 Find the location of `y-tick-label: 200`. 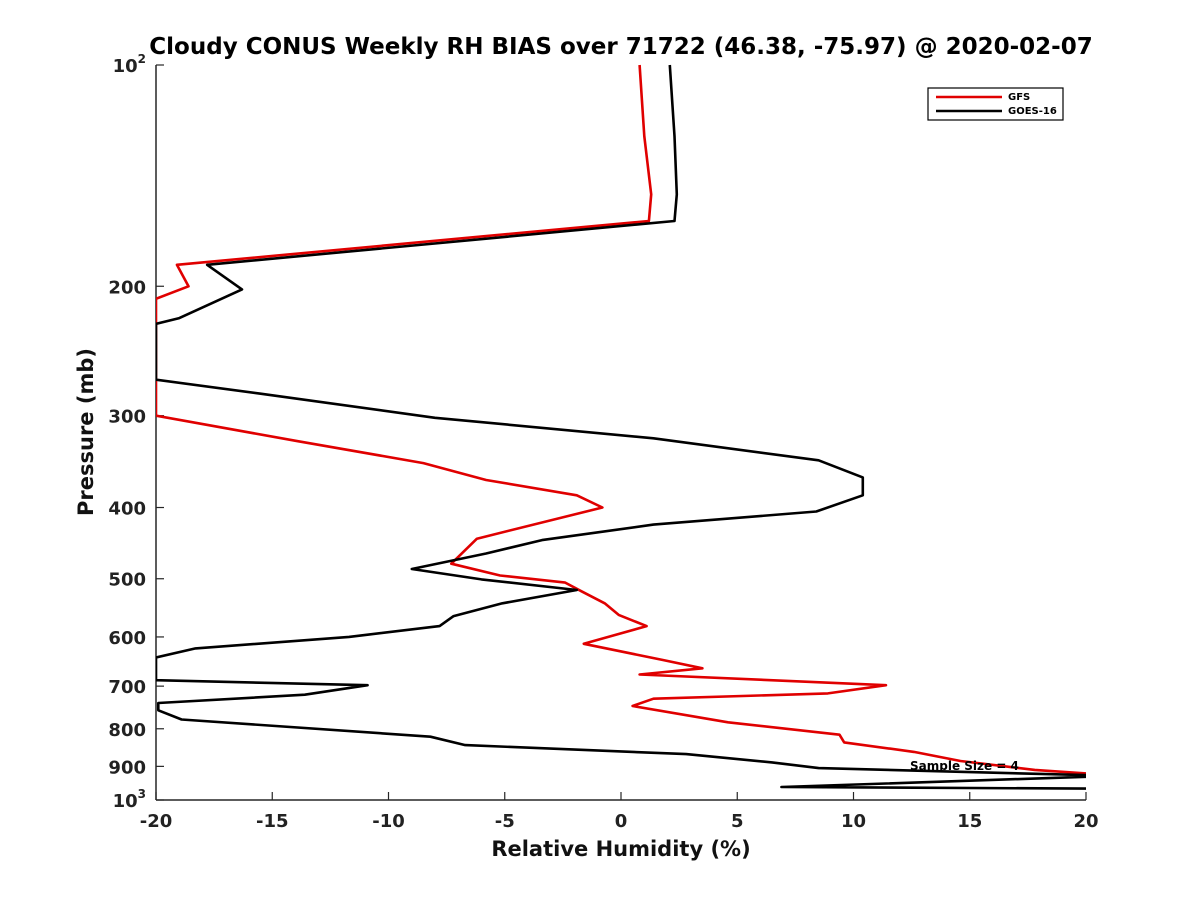

y-tick-label: 200 is located at coordinates (127, 287).